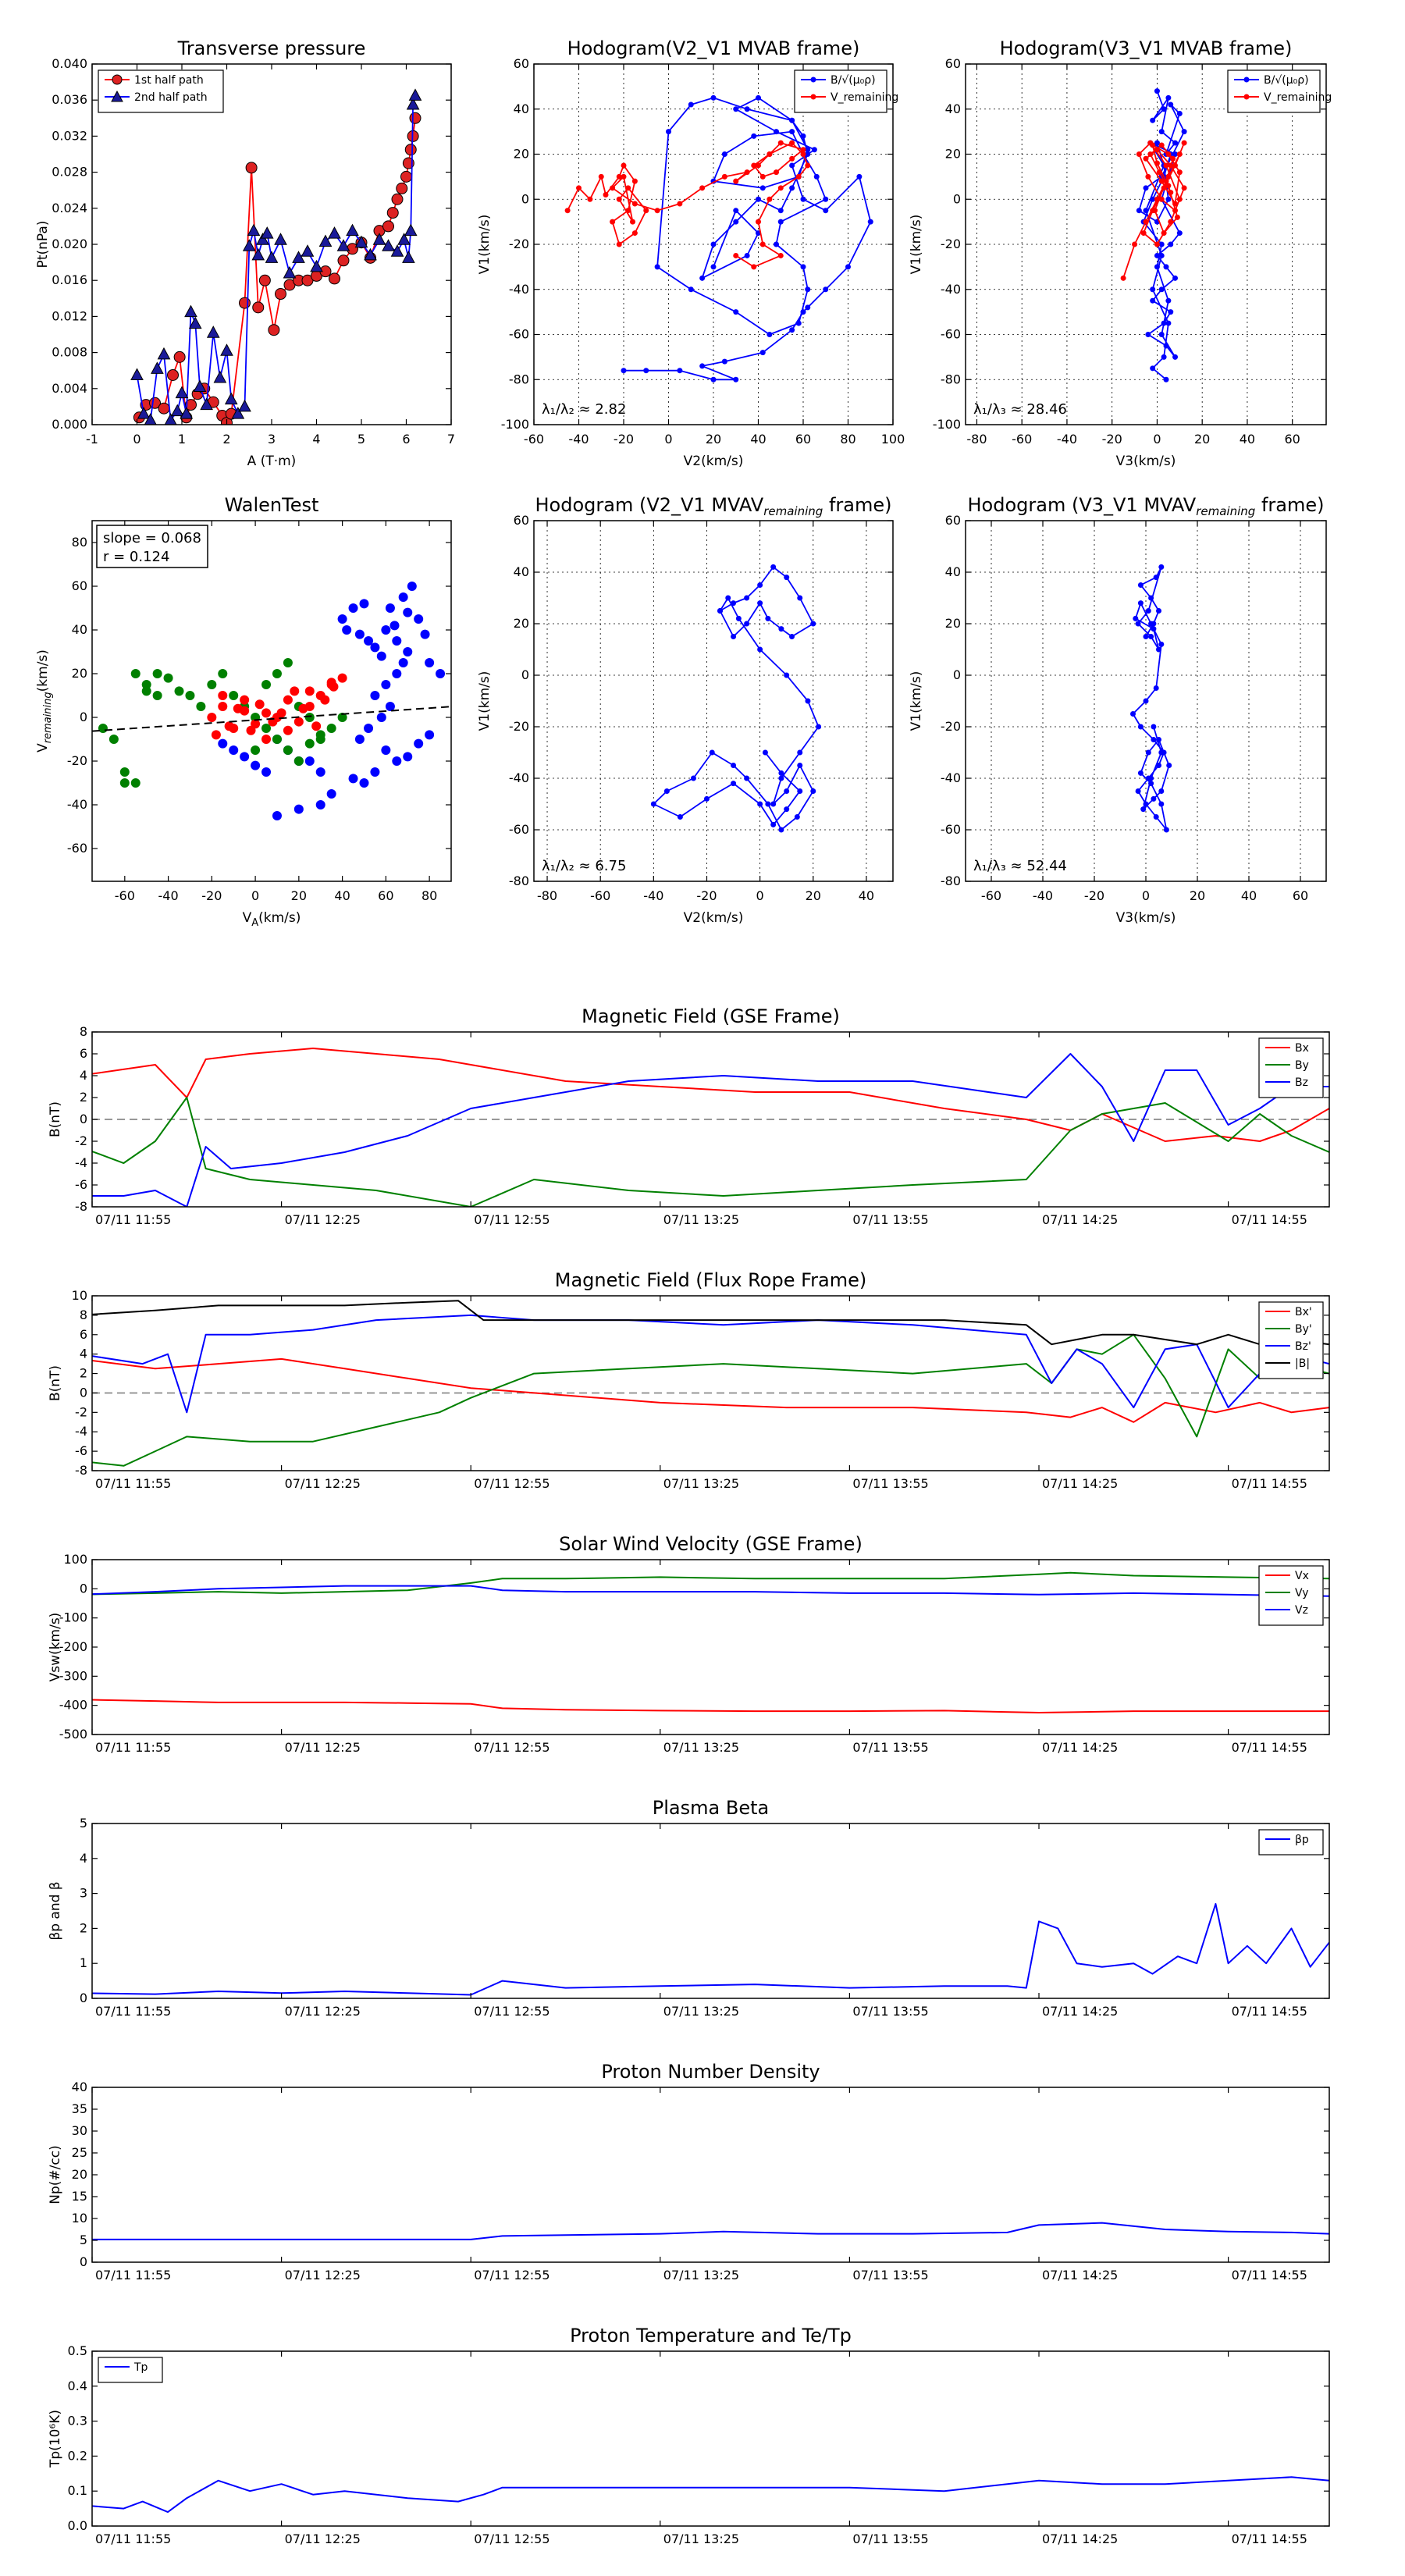 The image size is (1405, 2576). Describe the element at coordinates (1298, 97) in the screenshot. I see `legend-label: V_remaining` at that location.